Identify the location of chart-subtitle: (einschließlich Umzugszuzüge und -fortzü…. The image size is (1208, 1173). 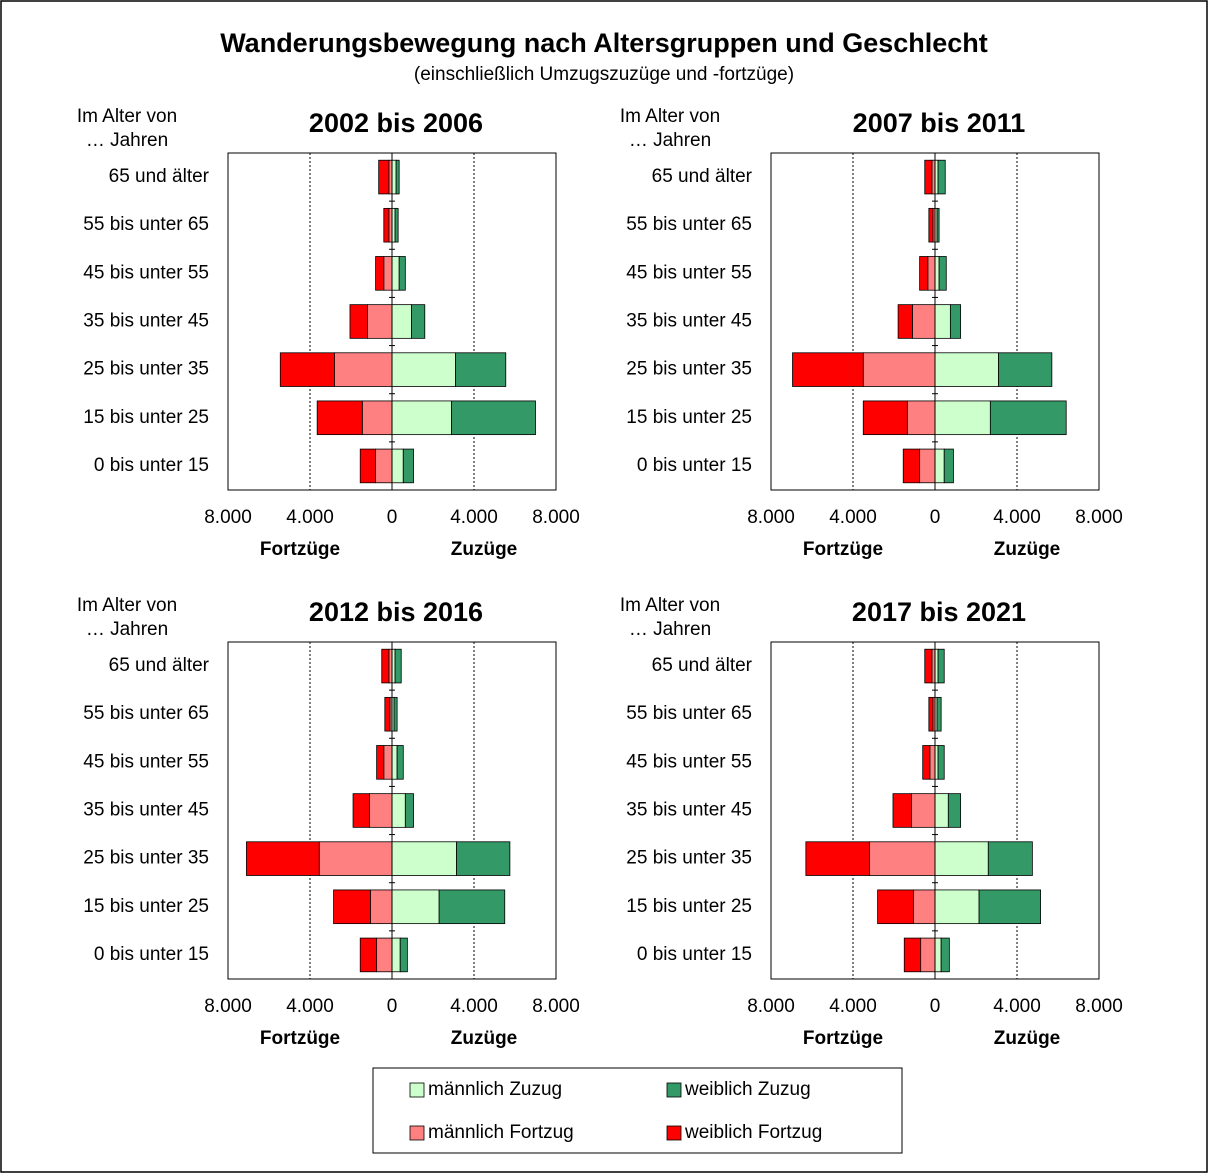
(604, 74).